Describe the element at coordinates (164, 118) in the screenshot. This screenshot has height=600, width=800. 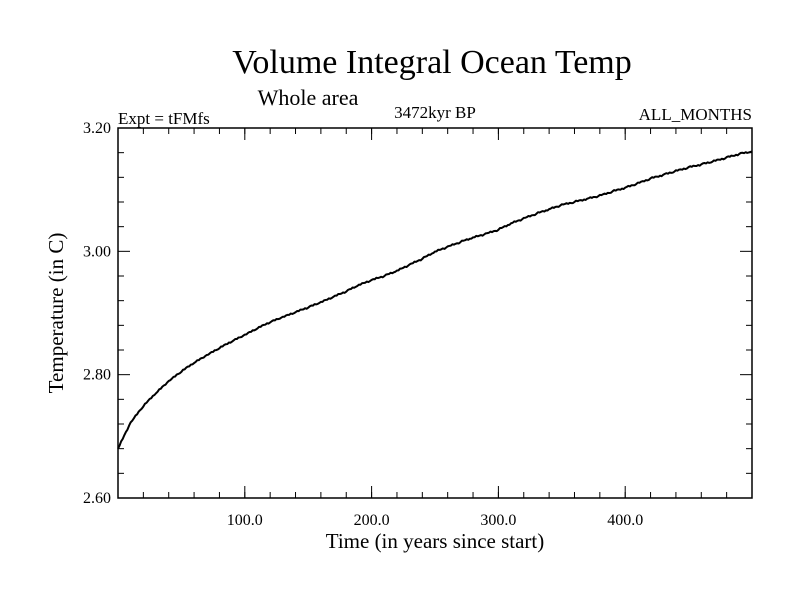
I see `experiment-label: Expt = tFMfs` at that location.